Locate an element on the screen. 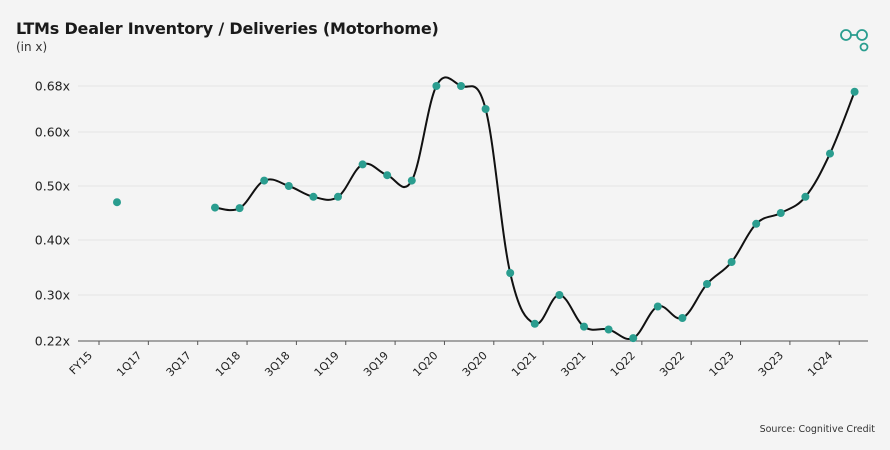  data-point-1Q21 is located at coordinates (534, 323).